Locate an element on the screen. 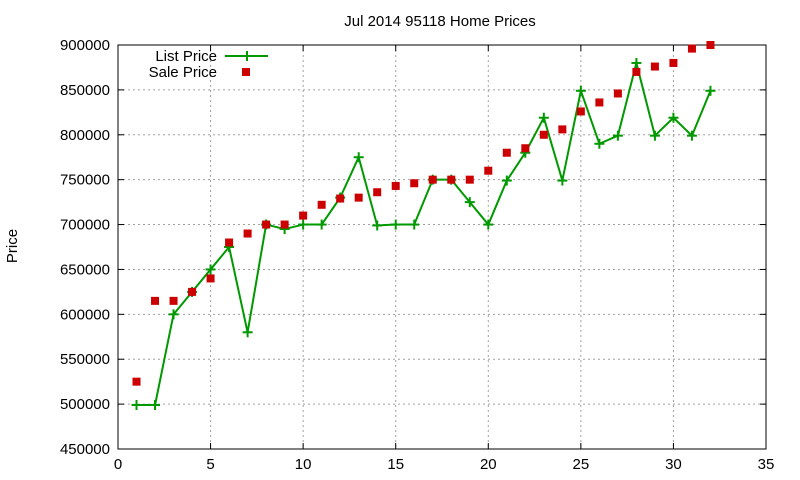 The height and width of the screenshot is (480, 800). x-tick-label: 25 is located at coordinates (581, 464).